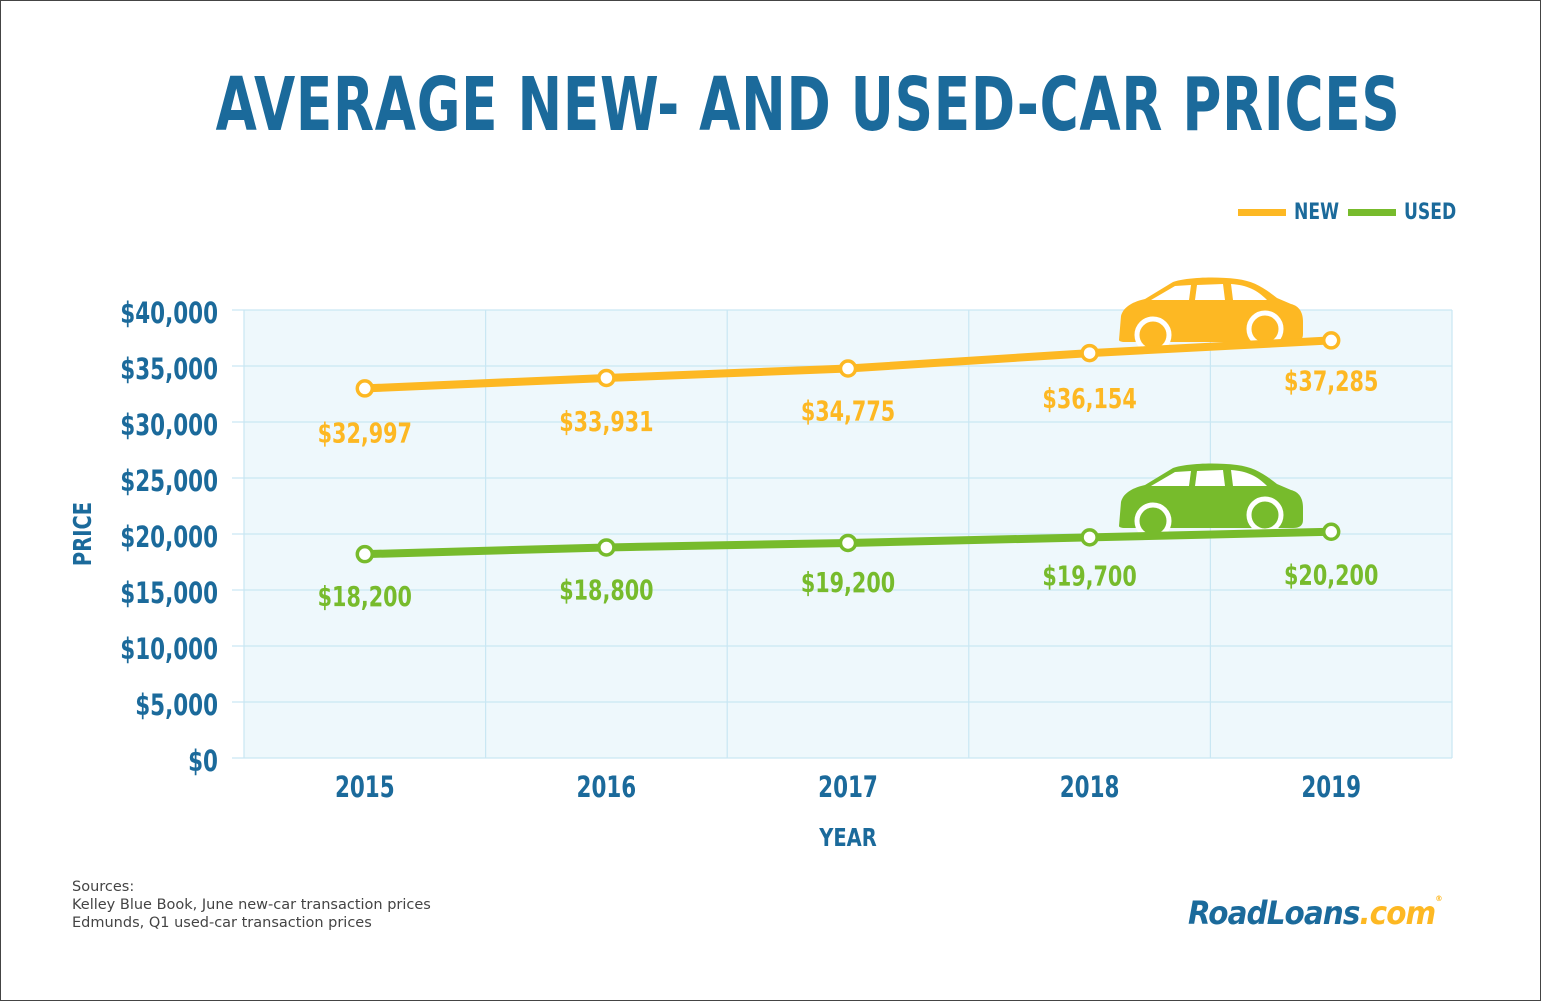  What do you see at coordinates (1317, 212) in the screenshot?
I see `legend-new-label: NEW` at bounding box center [1317, 212].